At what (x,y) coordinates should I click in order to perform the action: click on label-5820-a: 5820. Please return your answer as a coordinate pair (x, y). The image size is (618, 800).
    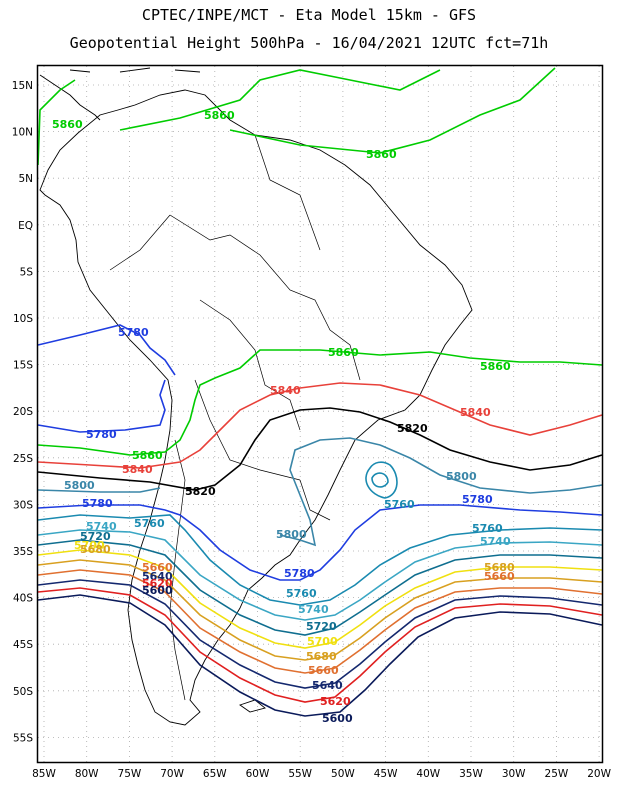
    Looking at the image, I should click on (412, 428).